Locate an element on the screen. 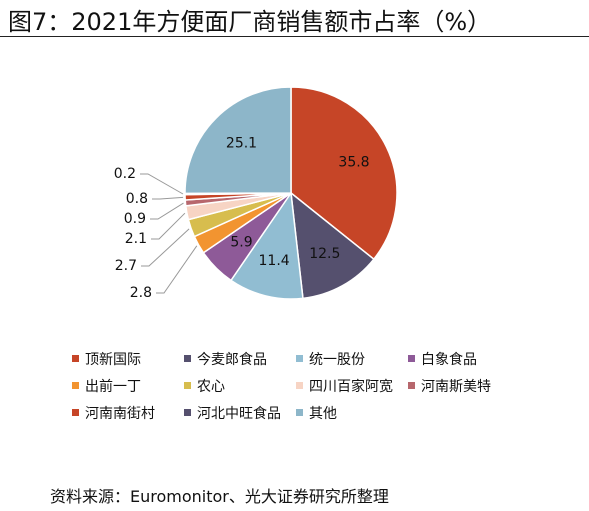 The width and height of the screenshot is (589, 511). data-label-4: 5.9 is located at coordinates (241, 242).